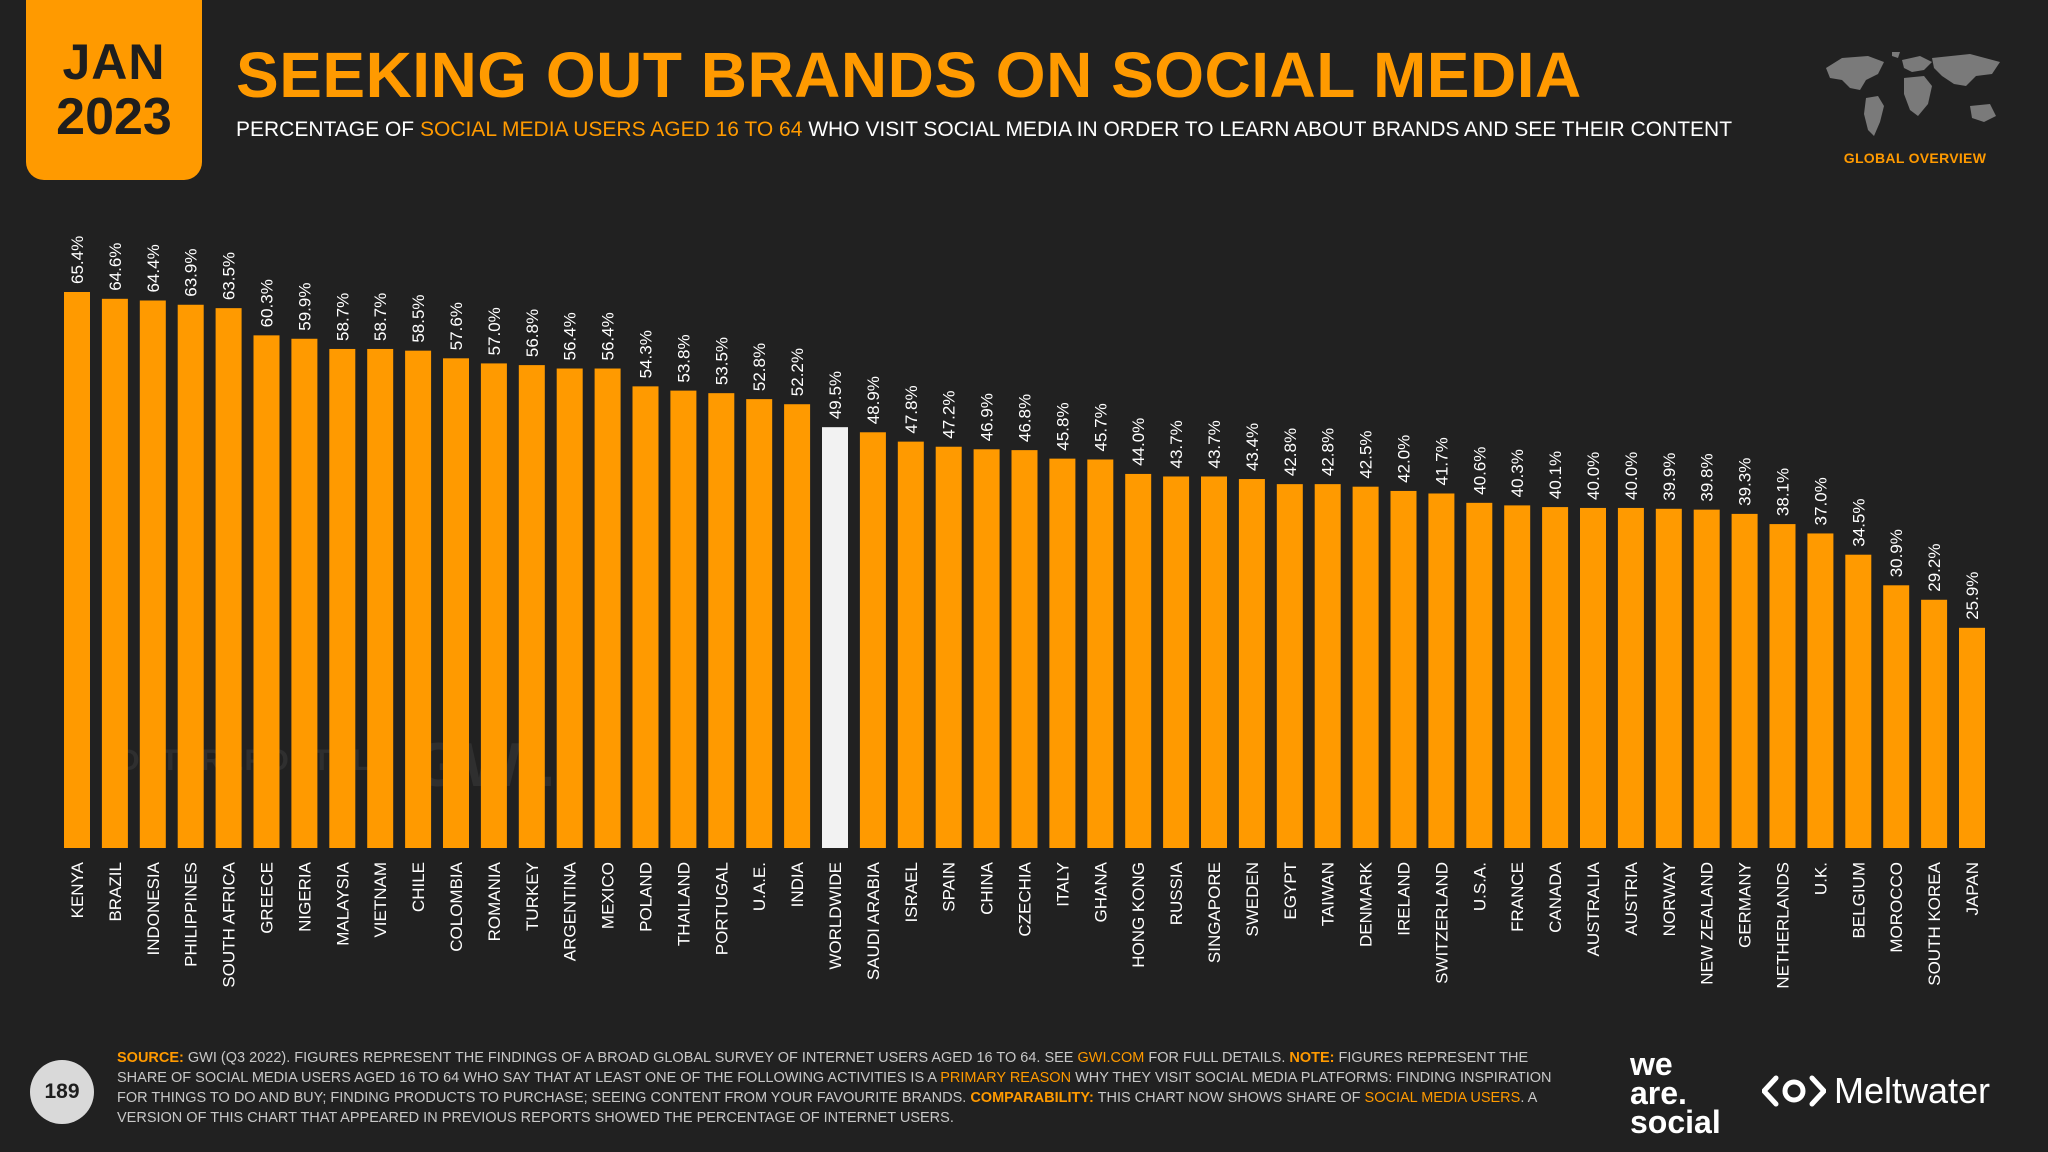 This screenshot has height=1152, width=2048. Describe the element at coordinates (1707, 477) in the screenshot. I see `value-label: 39.8%` at that location.